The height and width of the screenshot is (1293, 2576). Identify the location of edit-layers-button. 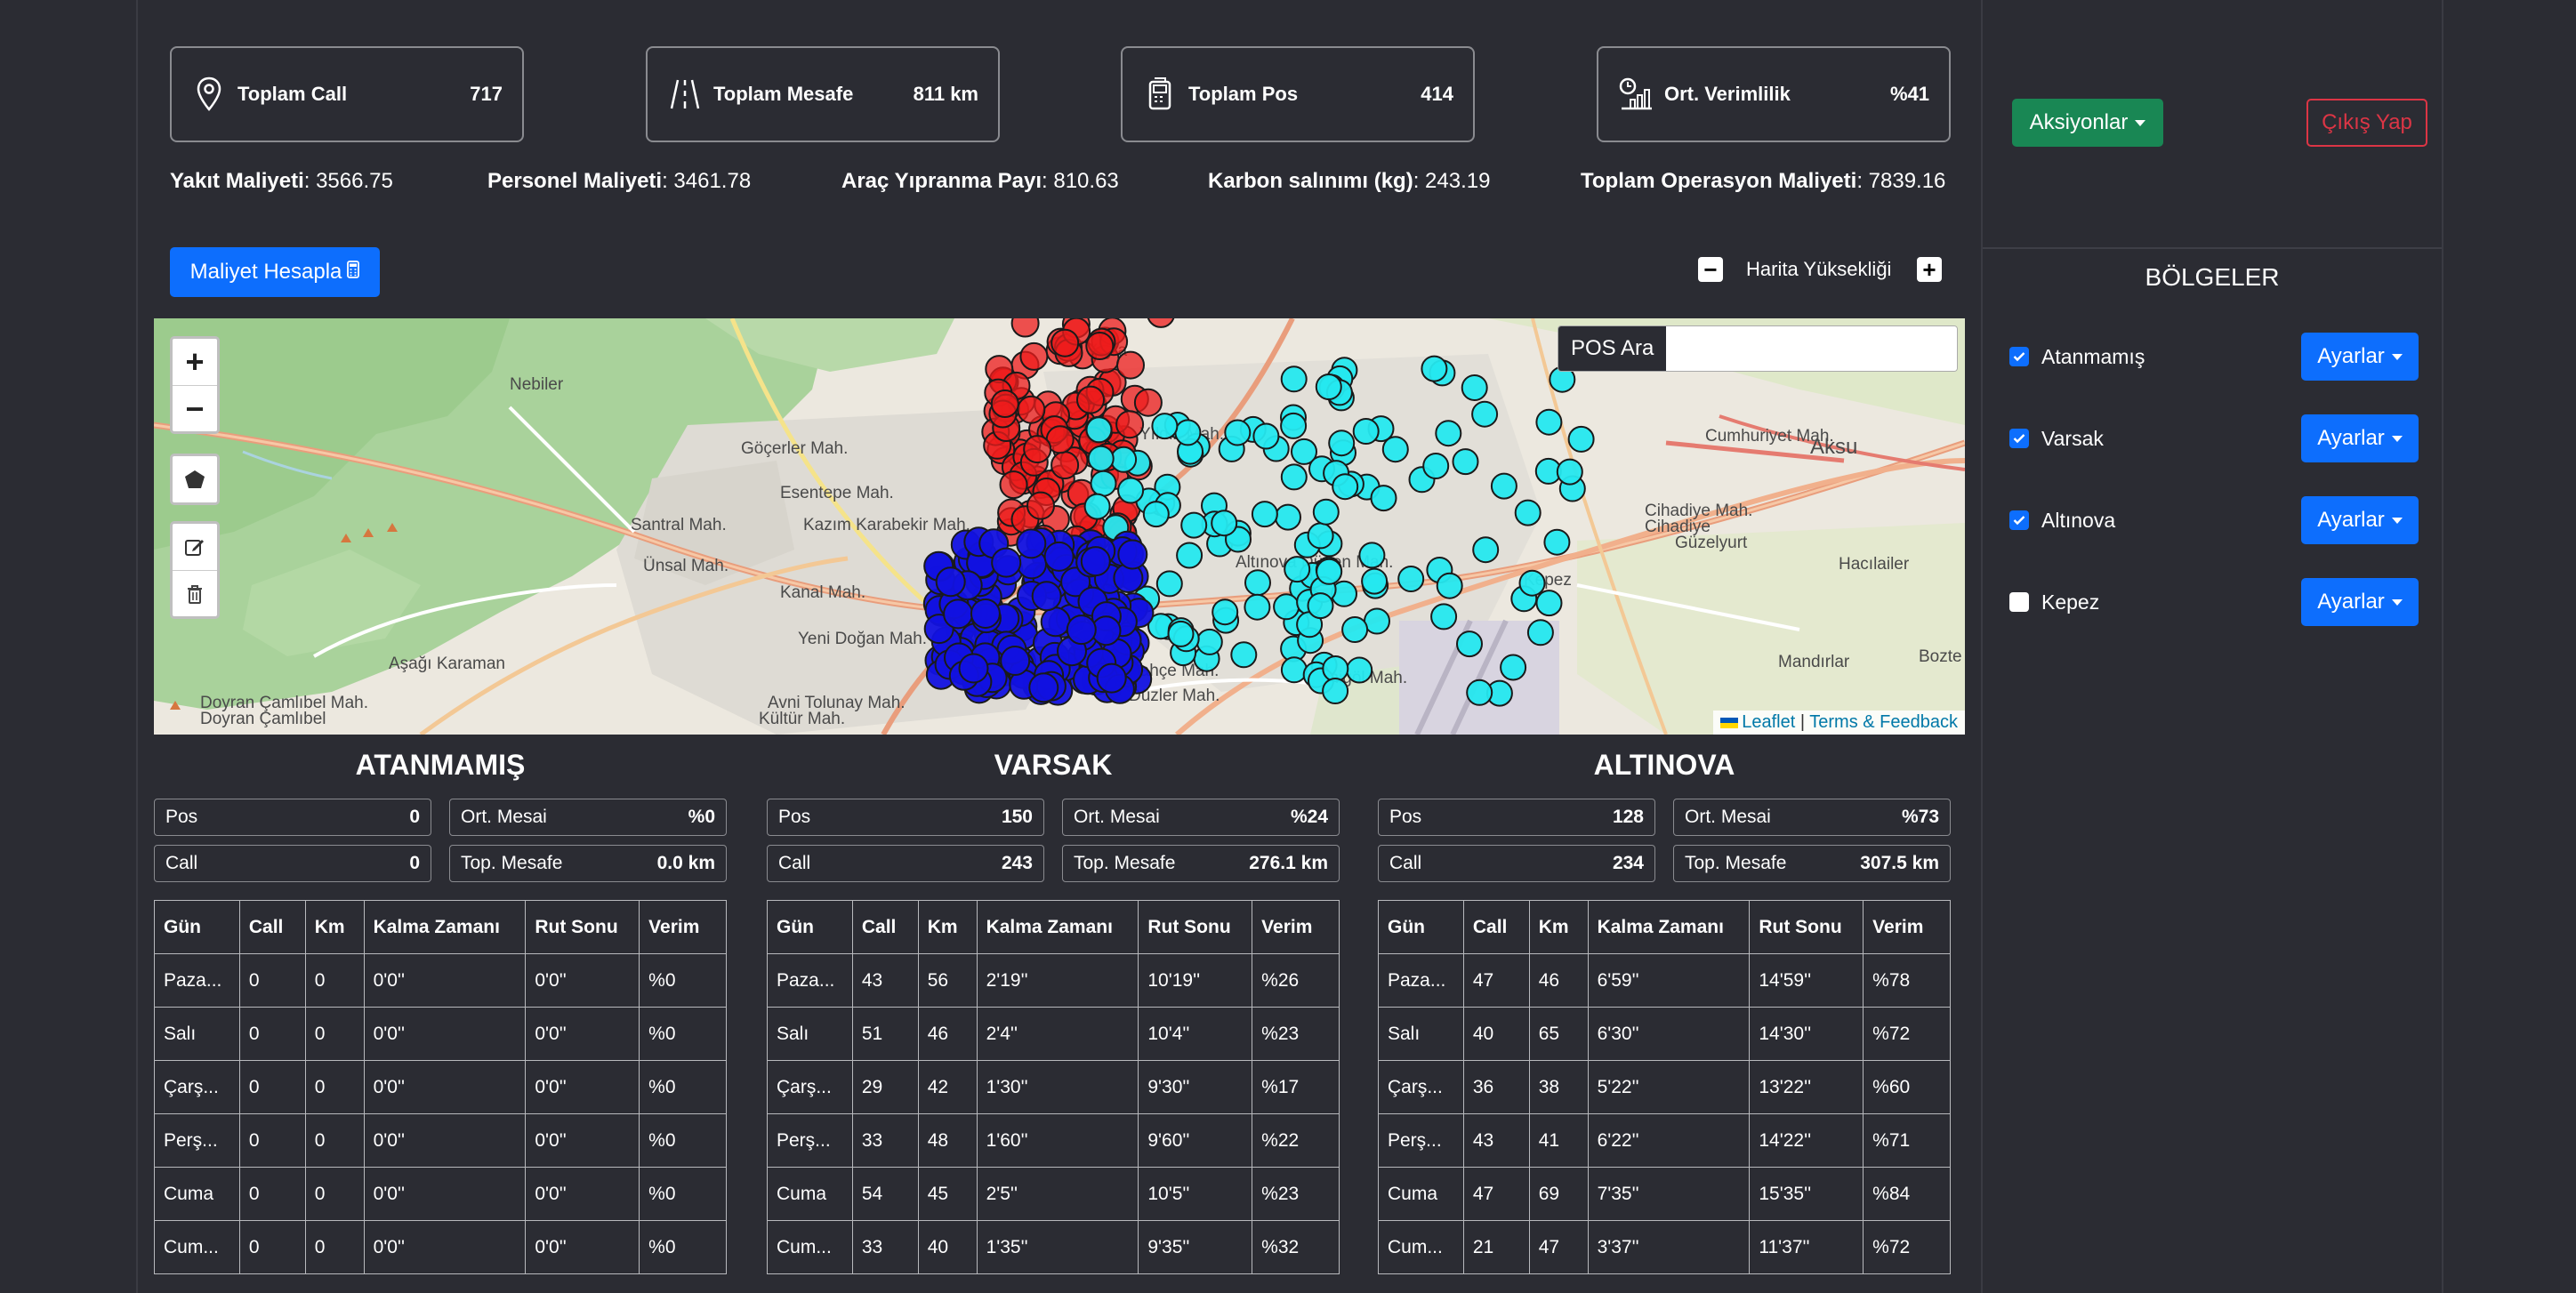
(195, 547).